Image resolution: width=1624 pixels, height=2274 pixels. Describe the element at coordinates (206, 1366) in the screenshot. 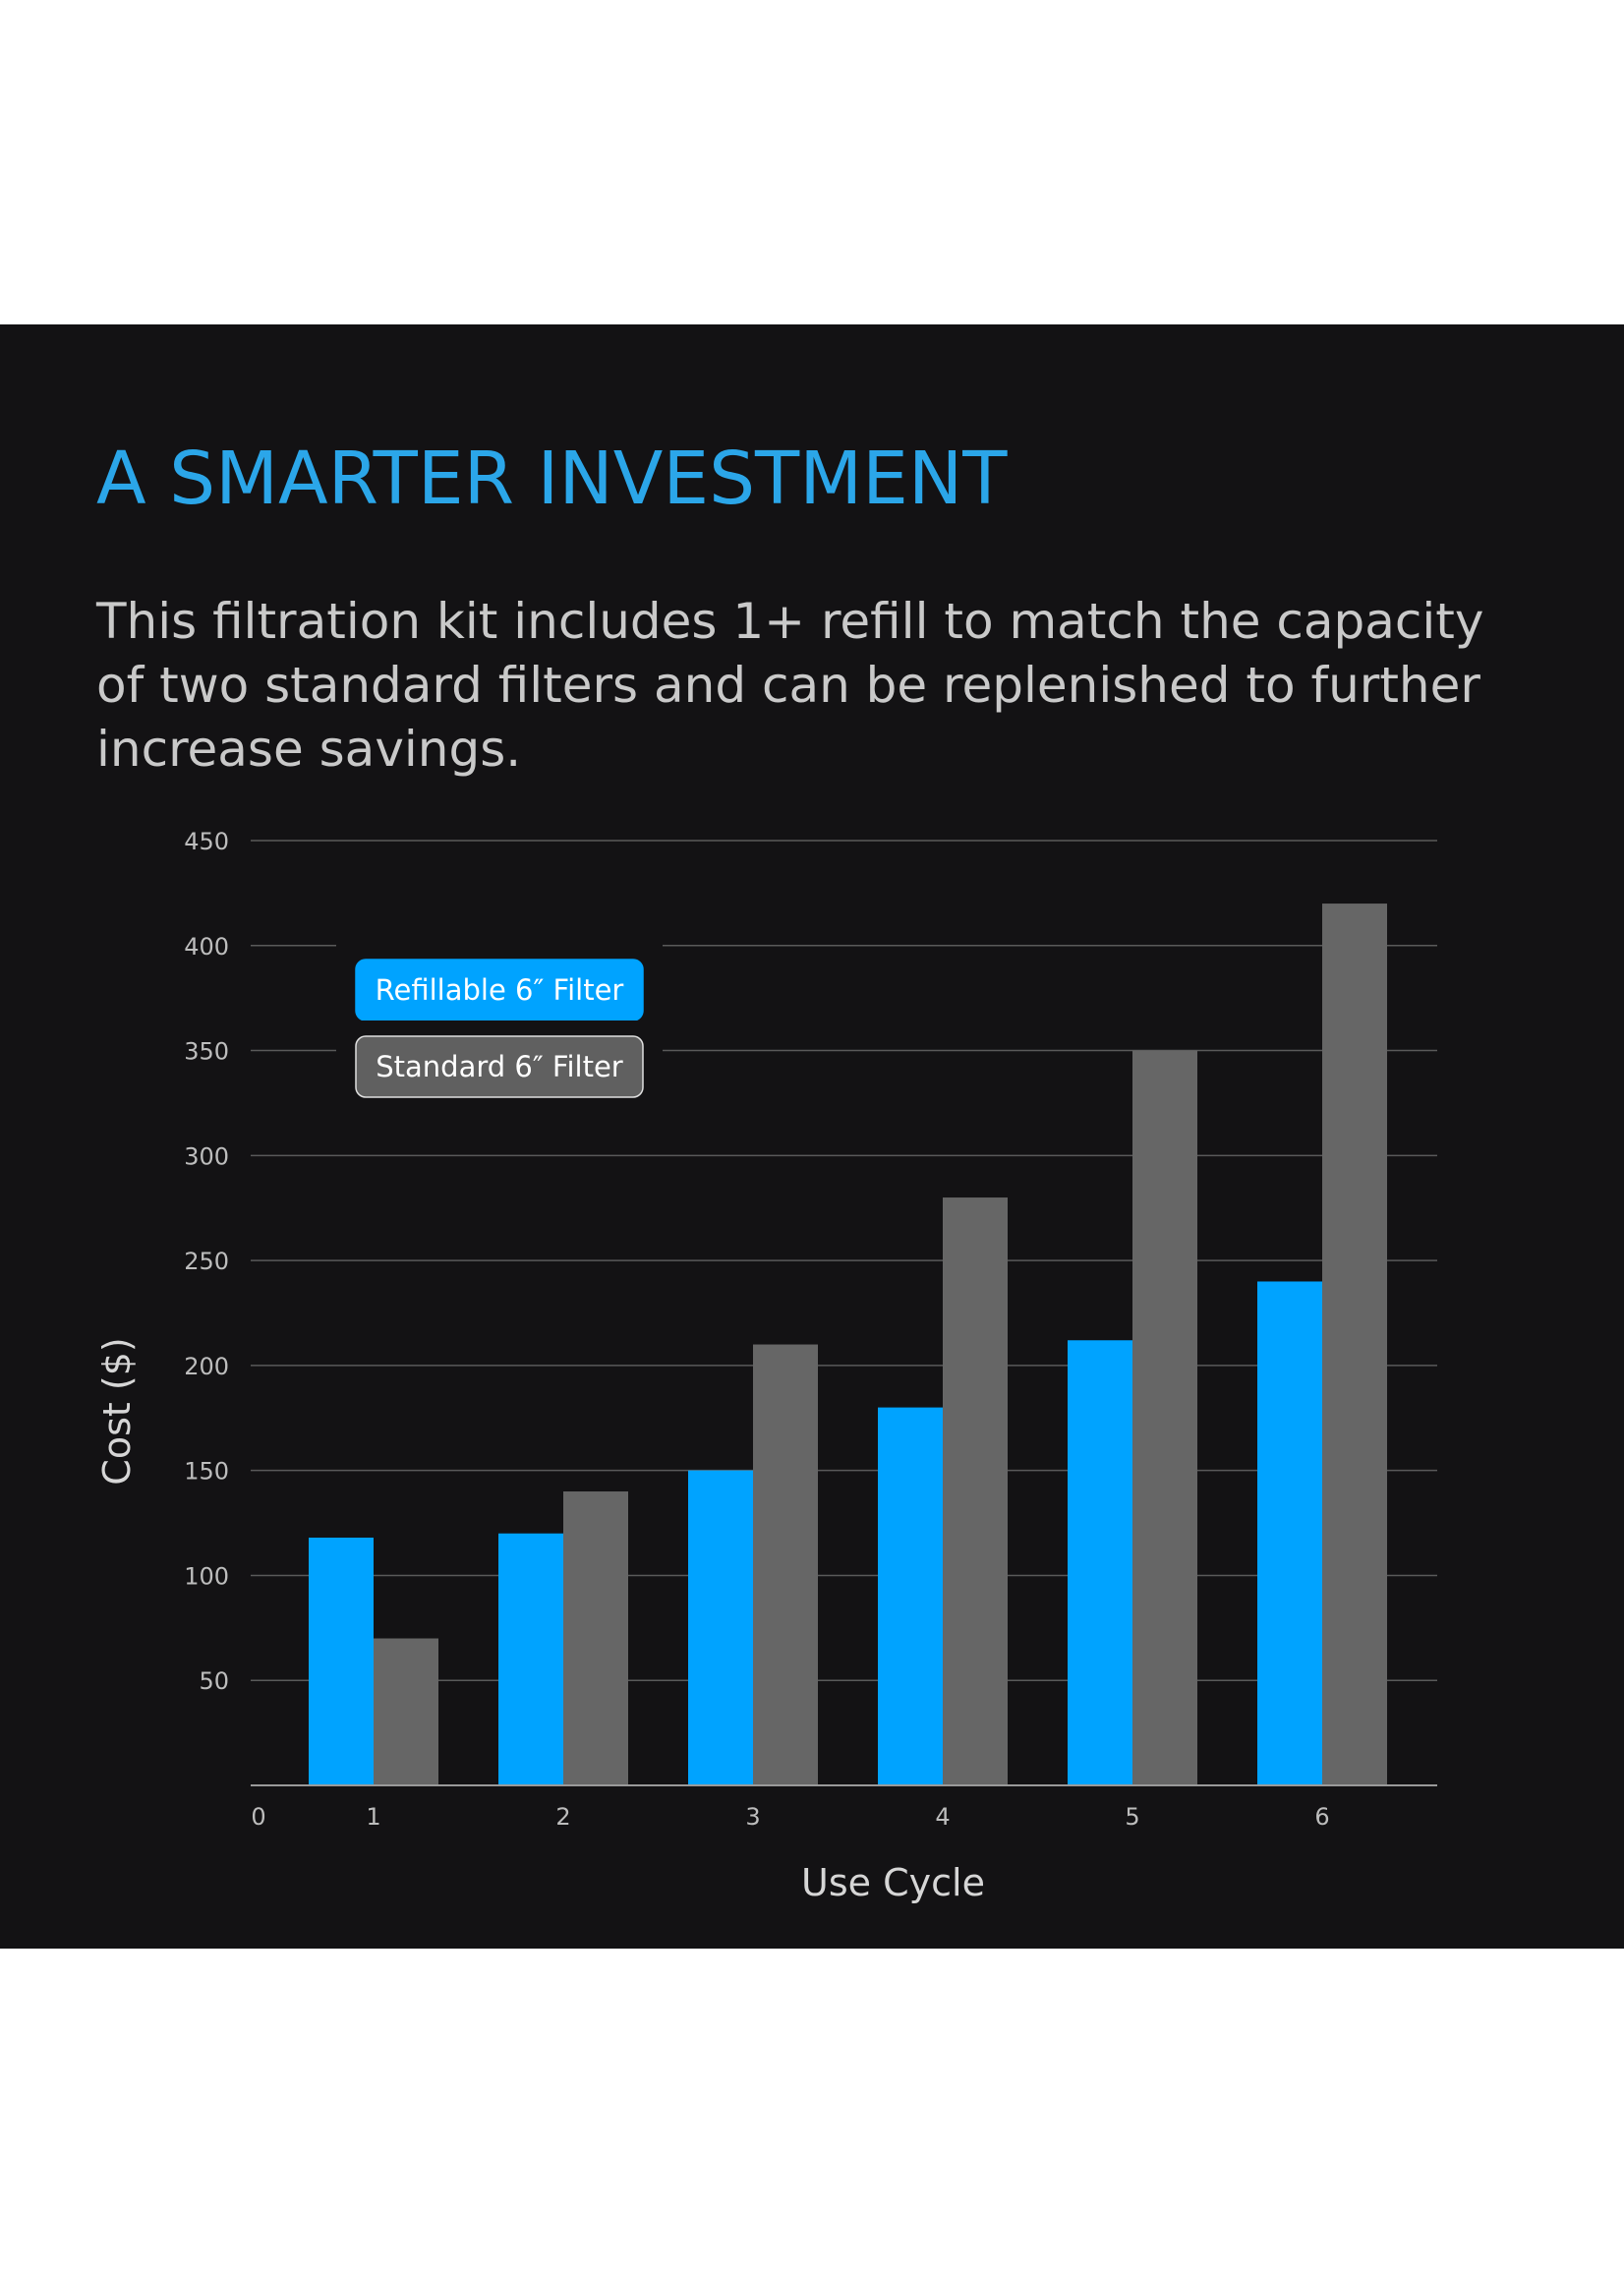

I see `y-tick-label: 200` at that location.